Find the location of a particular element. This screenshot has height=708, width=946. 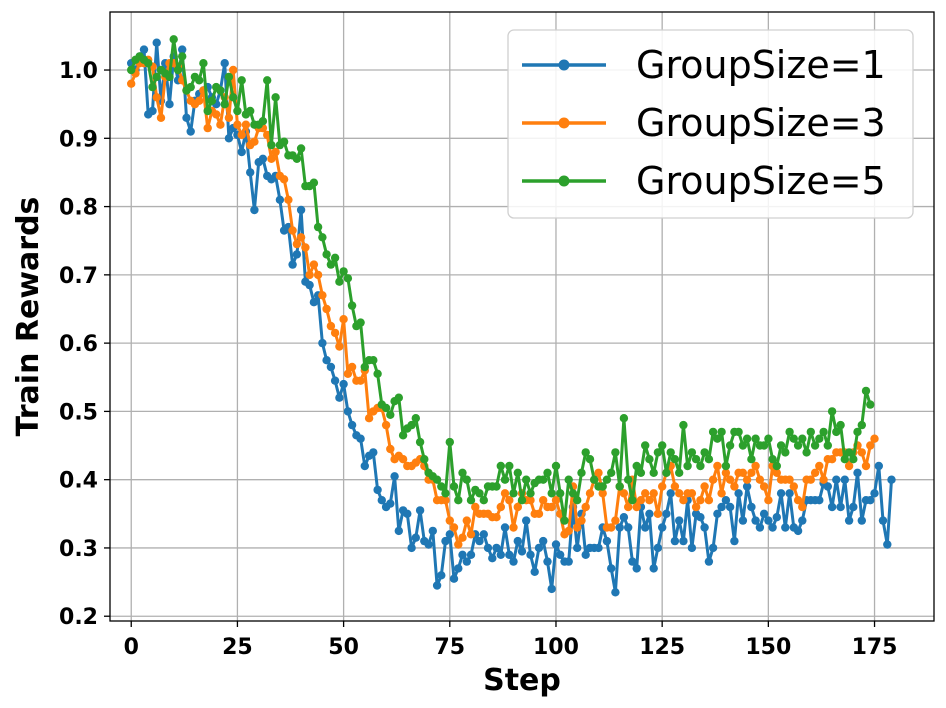

x-tick-label: 0 is located at coordinates (131, 647).